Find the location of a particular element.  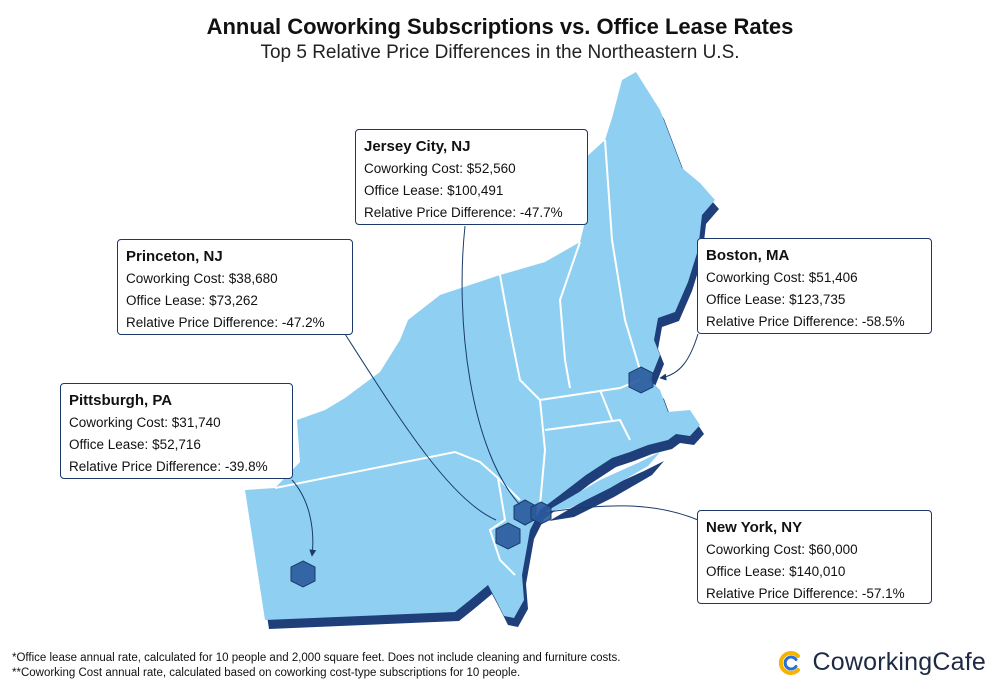

logo-text: CoworkingCafe is located at coordinates (899, 662).